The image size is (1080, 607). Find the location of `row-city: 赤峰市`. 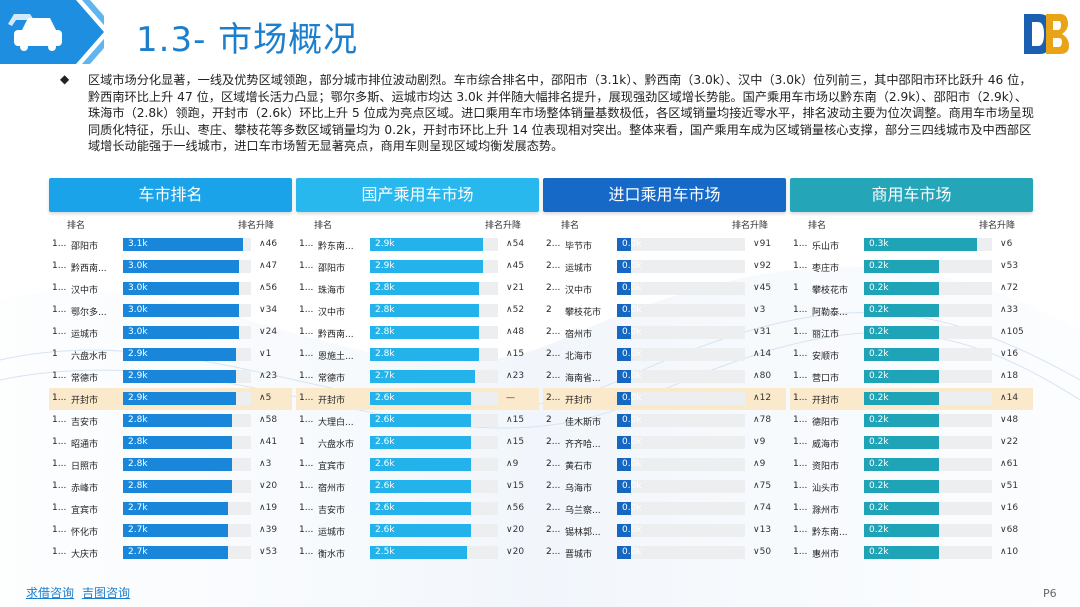

row-city: 赤峰市 is located at coordinates (85, 489).